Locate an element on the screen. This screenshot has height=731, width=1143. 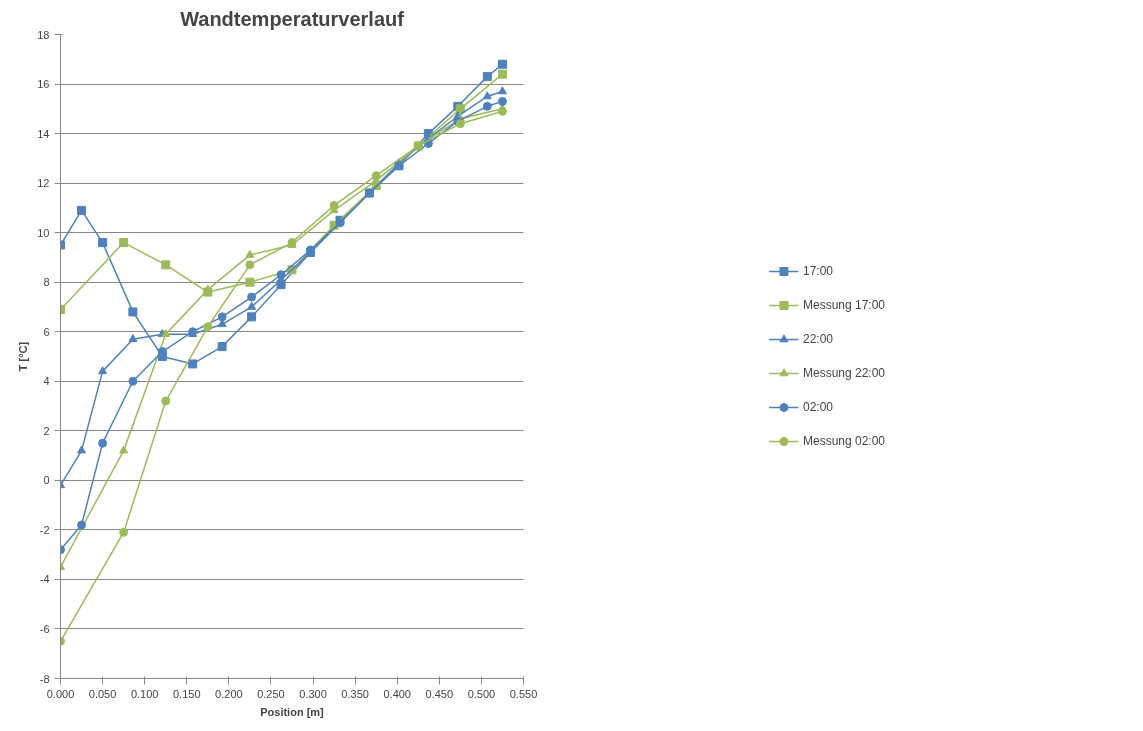
y-tick-label: 12 is located at coordinates (43, 183).